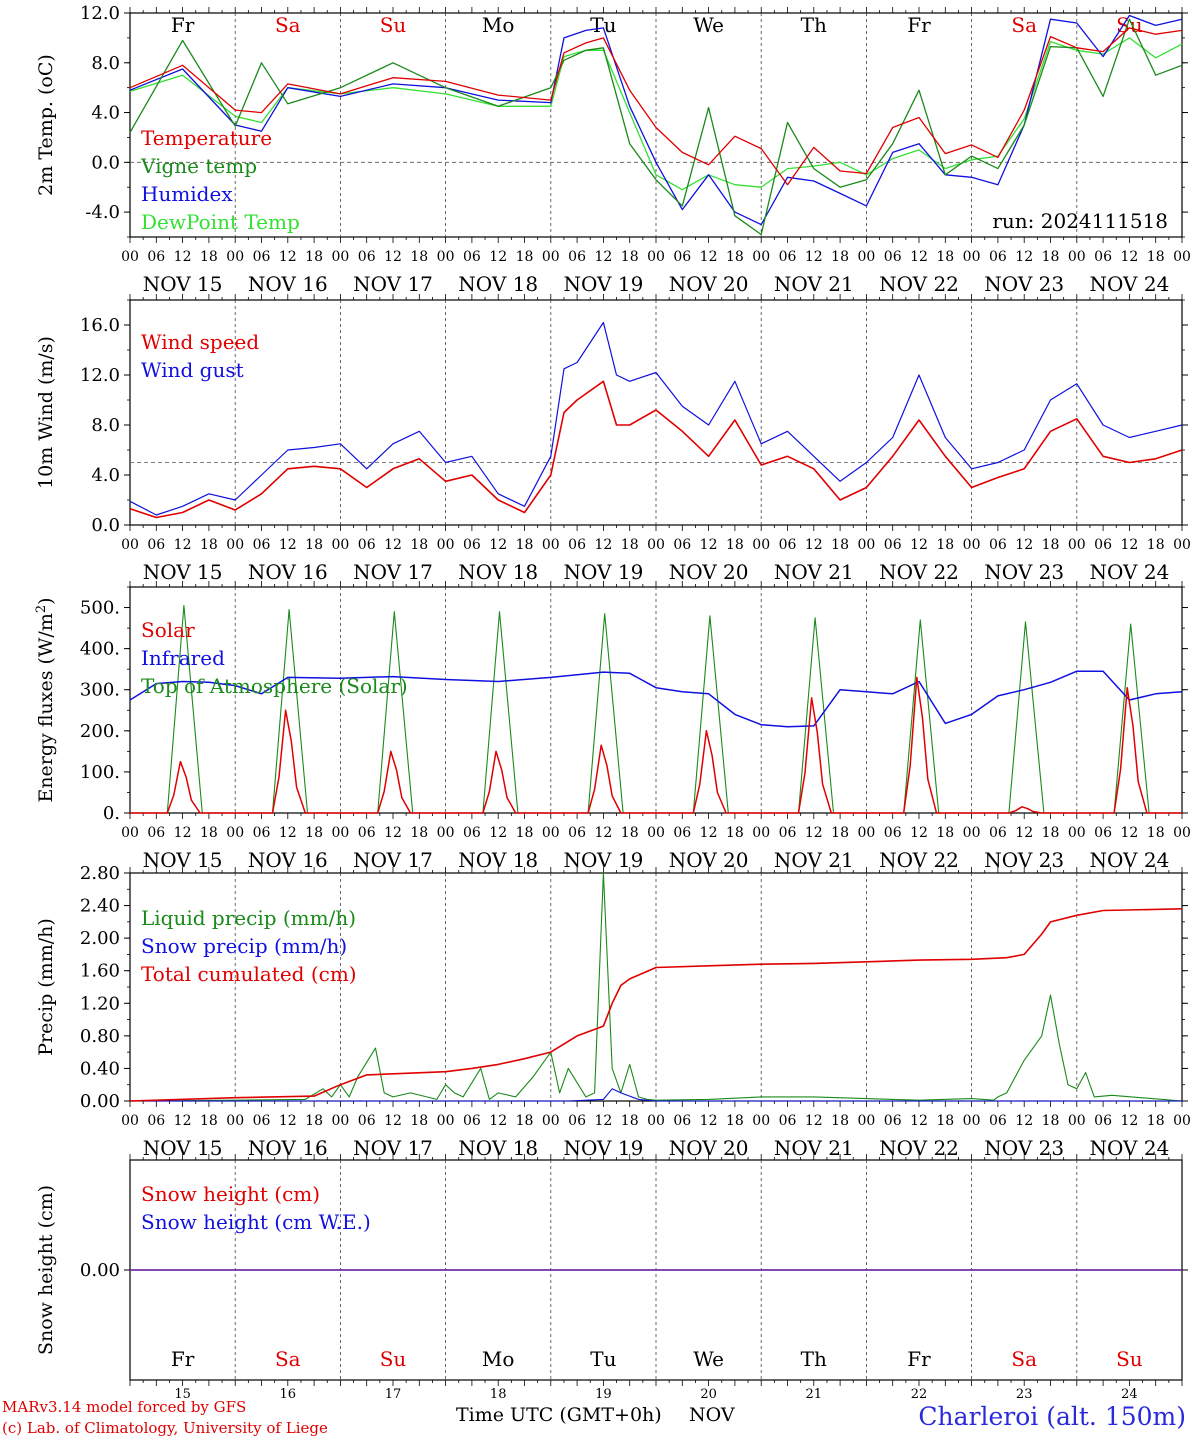 This screenshot has width=1194, height=1440. What do you see at coordinates (1130, 284) in the screenshot?
I see `date-label: NOV 24` at bounding box center [1130, 284].